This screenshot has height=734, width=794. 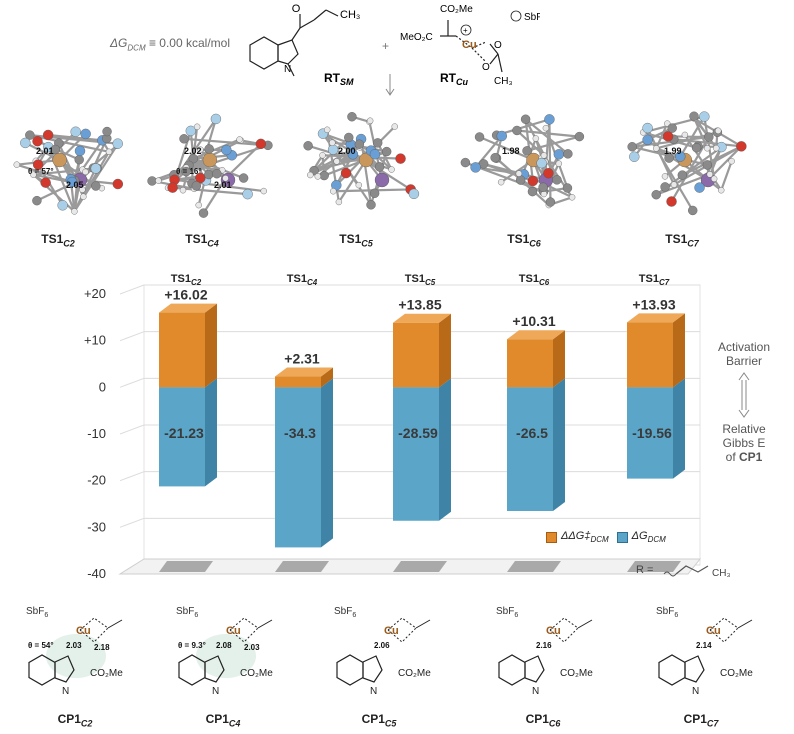 I want to click on ts-caption-c2: TS1C2, so click(x=58, y=240).